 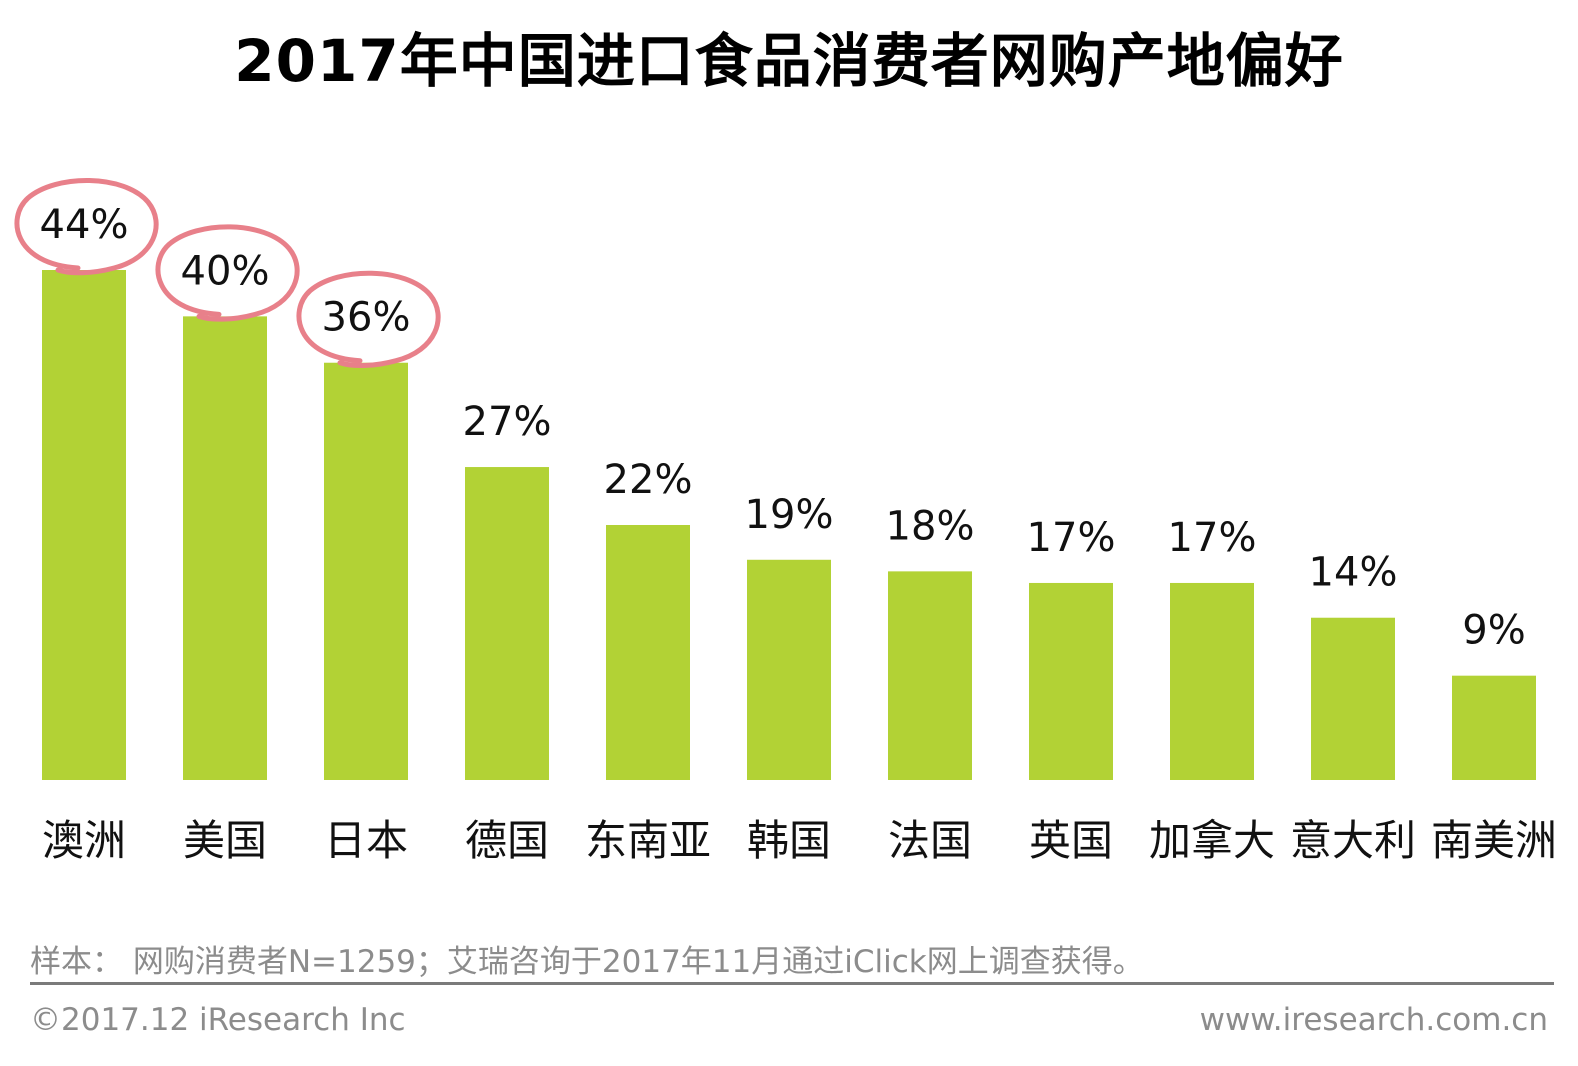 What do you see at coordinates (648, 480) in the screenshot?
I see `data-label-5: 22%` at bounding box center [648, 480].